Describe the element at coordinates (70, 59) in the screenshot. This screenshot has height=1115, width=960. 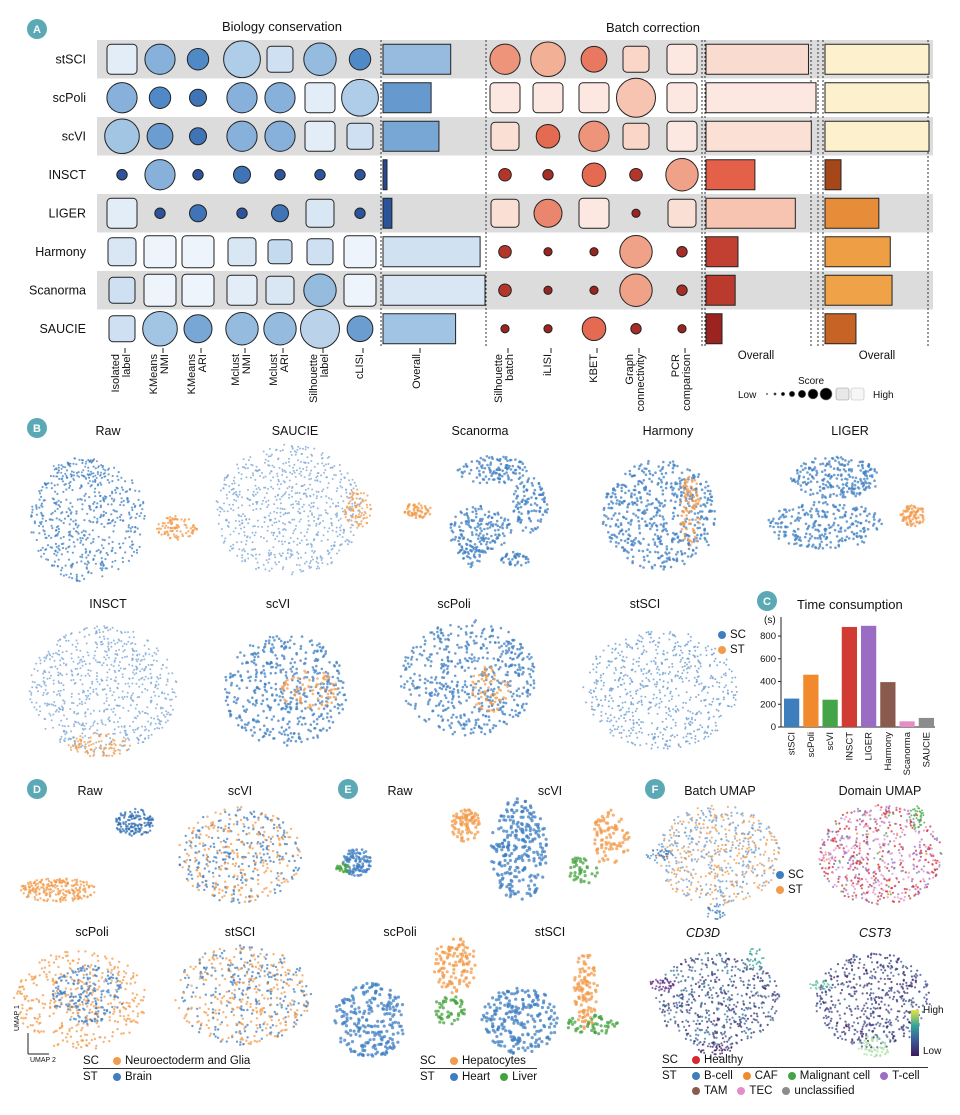
I see `method-label-stsci: stSCI` at that location.